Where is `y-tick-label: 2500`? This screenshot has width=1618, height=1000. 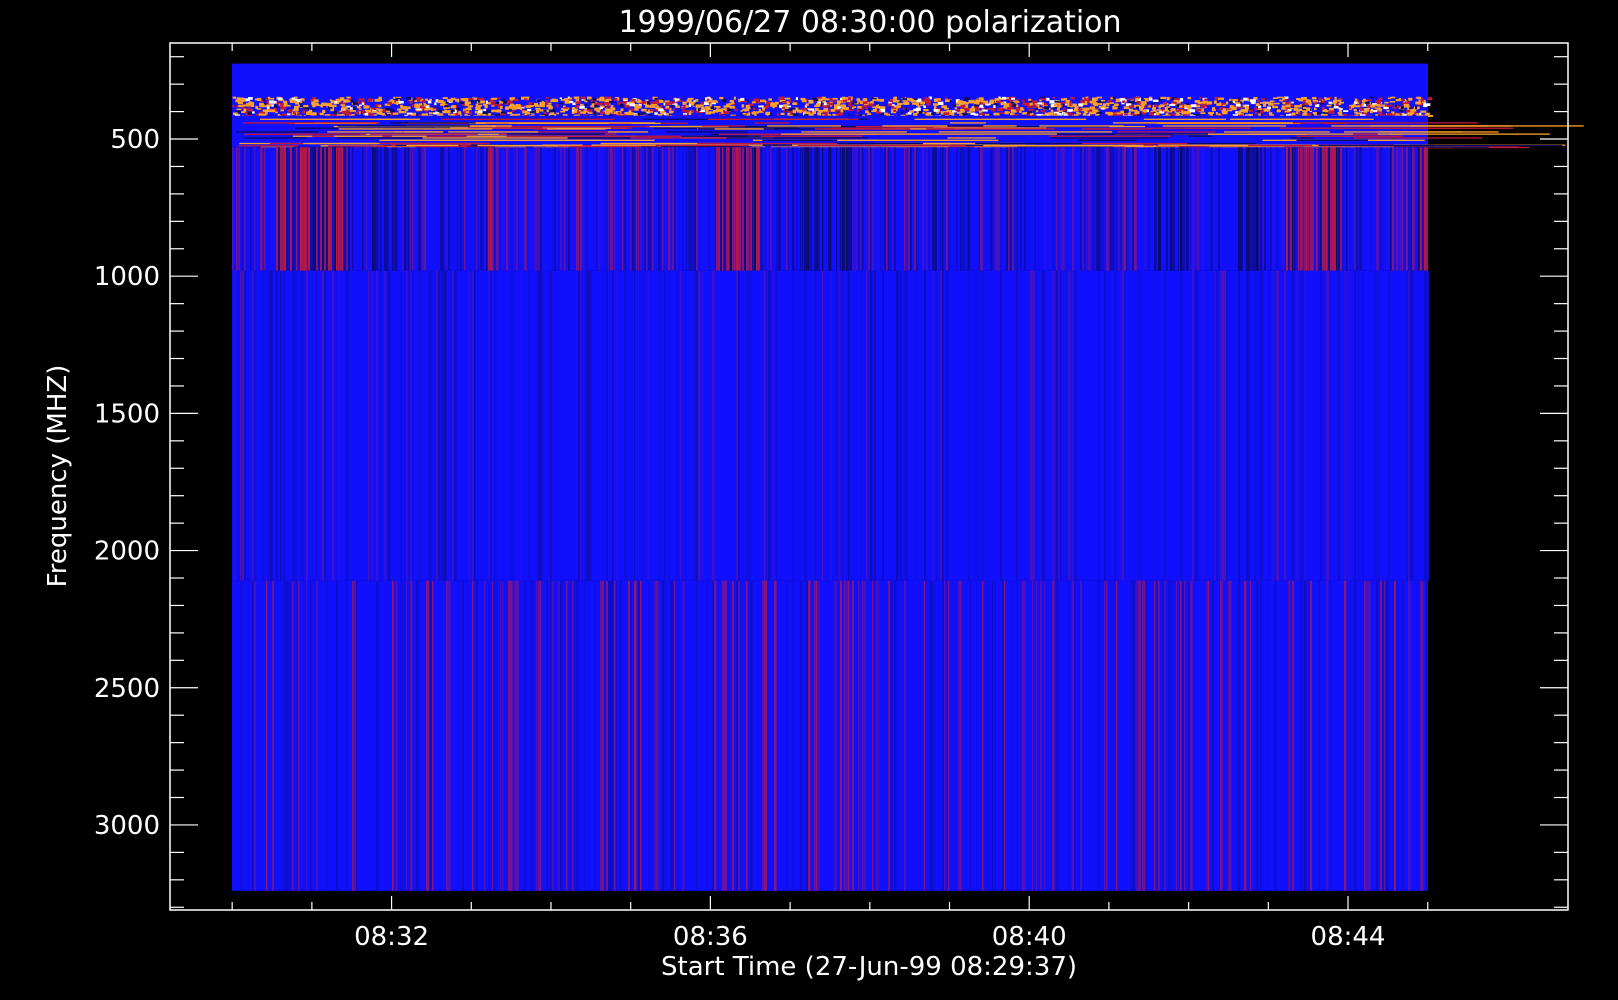 y-tick-label: 2500 is located at coordinates (127, 689).